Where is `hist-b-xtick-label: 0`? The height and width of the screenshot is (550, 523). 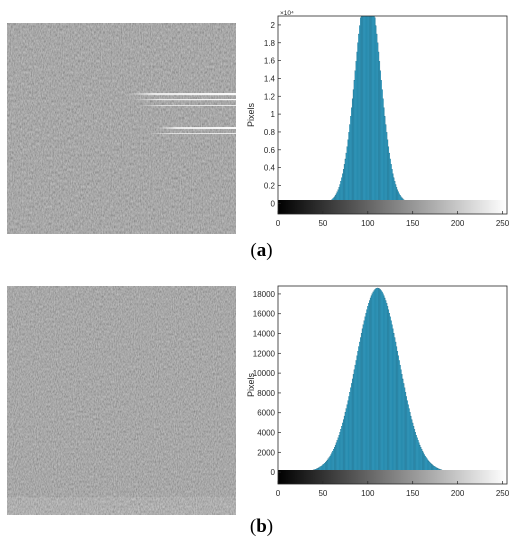 hist-b-xtick-label: 0 is located at coordinates (278, 493).